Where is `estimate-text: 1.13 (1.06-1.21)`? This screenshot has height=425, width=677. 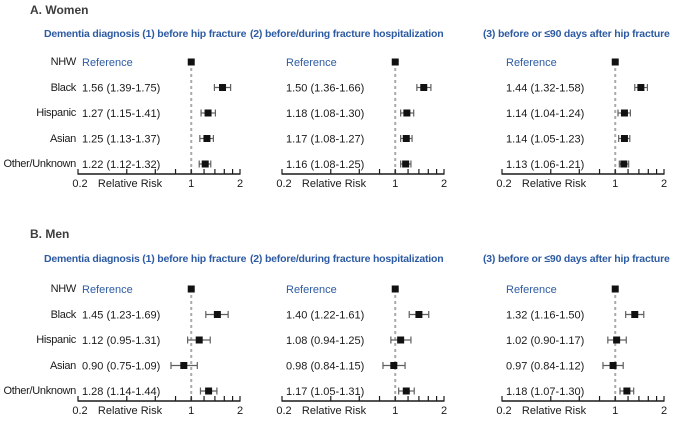 estimate-text: 1.13 (1.06-1.21) is located at coordinates (545, 165).